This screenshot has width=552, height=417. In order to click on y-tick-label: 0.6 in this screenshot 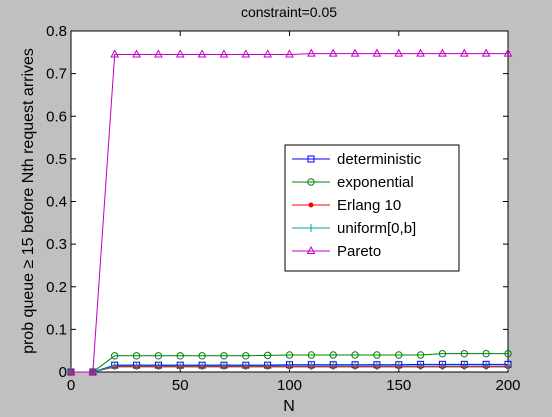, I will do `click(56, 116)`.